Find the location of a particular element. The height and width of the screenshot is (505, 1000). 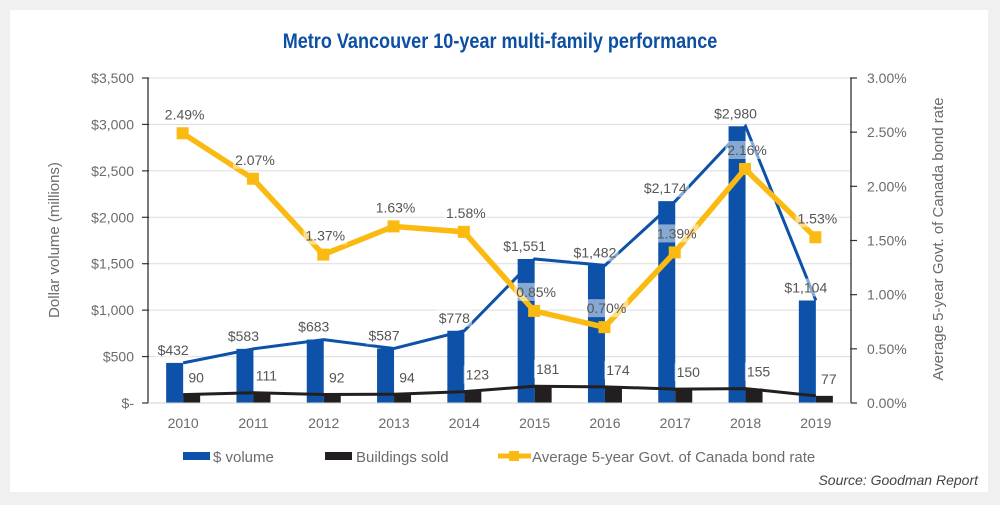

y2-tick-label: 0.50% is located at coordinates (887, 349).